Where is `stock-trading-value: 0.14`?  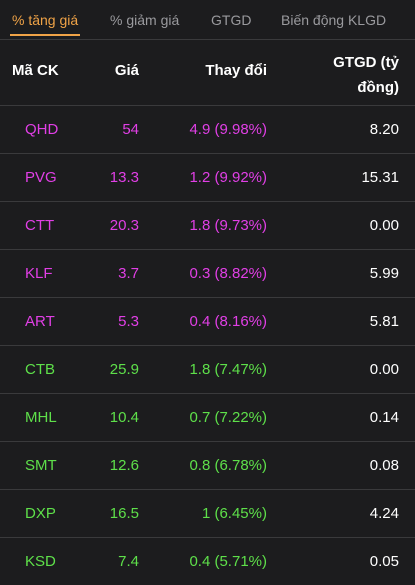 stock-trading-value: 0.14 is located at coordinates (384, 417).